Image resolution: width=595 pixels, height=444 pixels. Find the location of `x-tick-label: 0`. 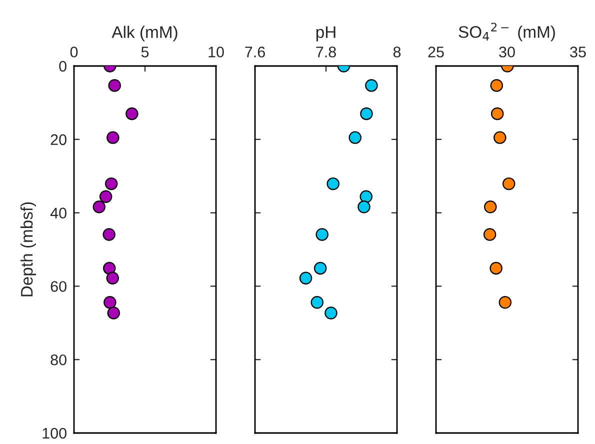

x-tick-label: 0 is located at coordinates (74, 52).